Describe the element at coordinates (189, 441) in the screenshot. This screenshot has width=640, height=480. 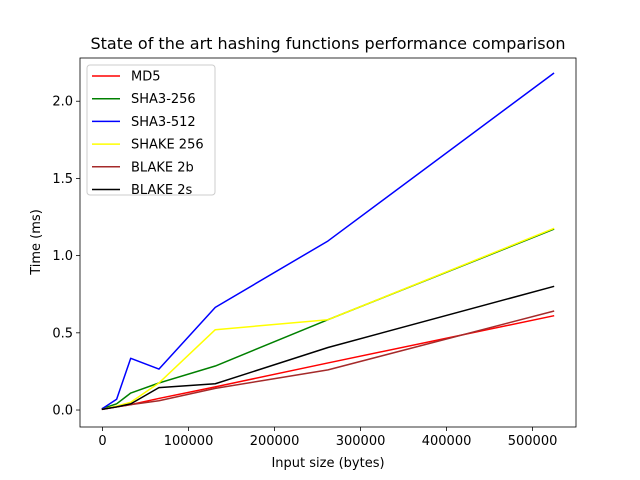
I see `x-tick-label: 100000` at that location.